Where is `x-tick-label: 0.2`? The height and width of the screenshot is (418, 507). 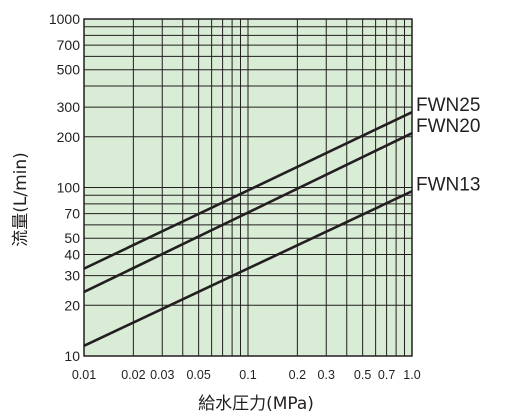
x-tick-label: 0.2 is located at coordinates (297, 375).